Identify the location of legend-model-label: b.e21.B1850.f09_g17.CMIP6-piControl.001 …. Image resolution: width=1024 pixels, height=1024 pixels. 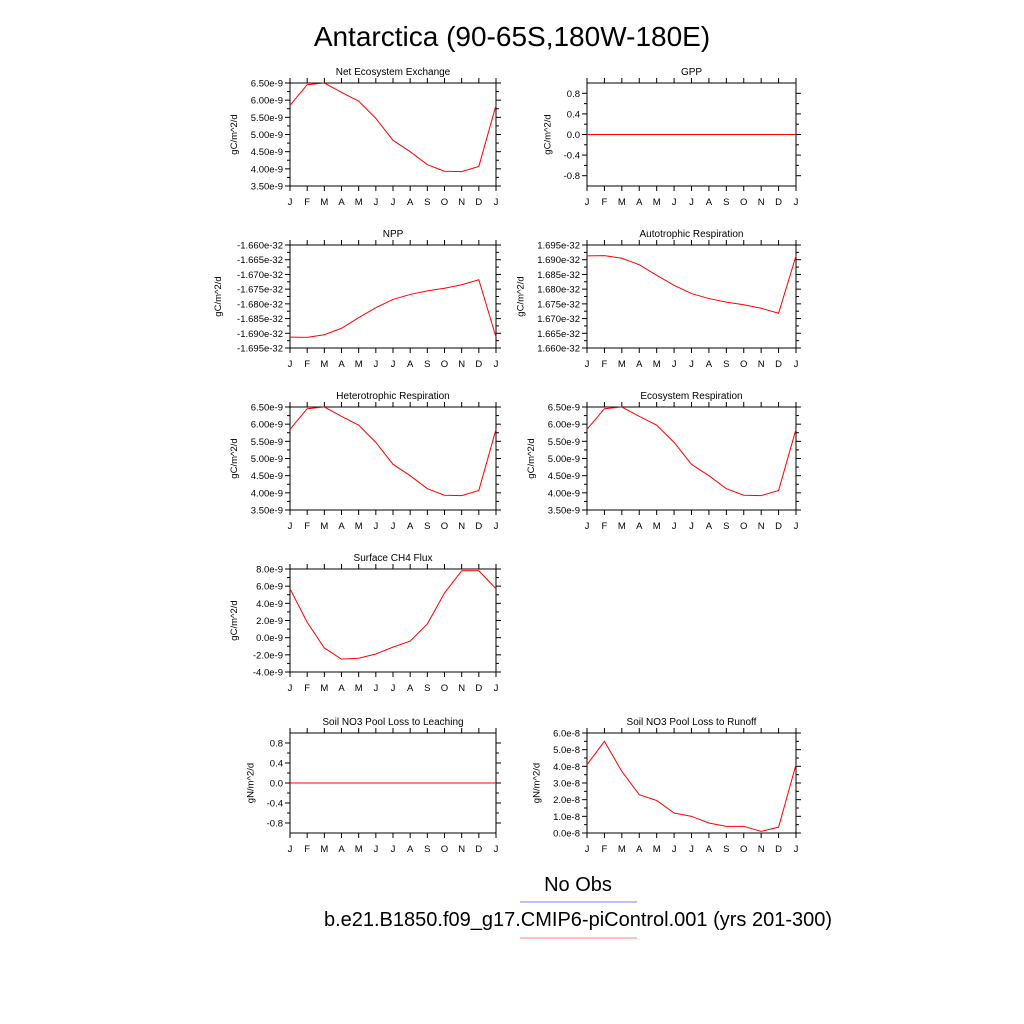
(578, 920).